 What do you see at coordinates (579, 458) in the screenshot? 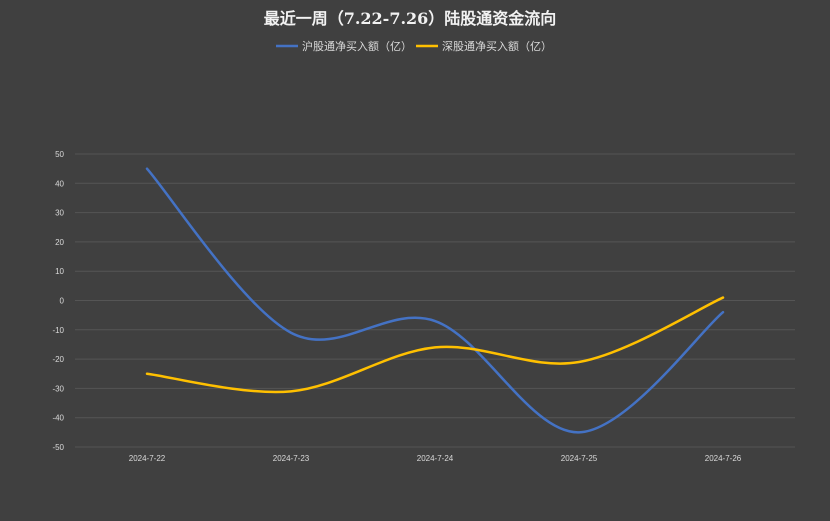
I see `x-tick-label: 2024-7-25` at bounding box center [579, 458].